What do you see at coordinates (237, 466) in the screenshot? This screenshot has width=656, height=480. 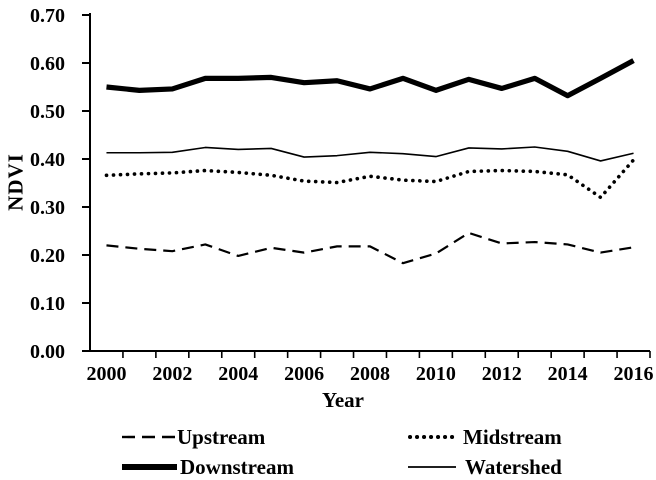 I see `legend-label-downstream: Downstream` at bounding box center [237, 466].